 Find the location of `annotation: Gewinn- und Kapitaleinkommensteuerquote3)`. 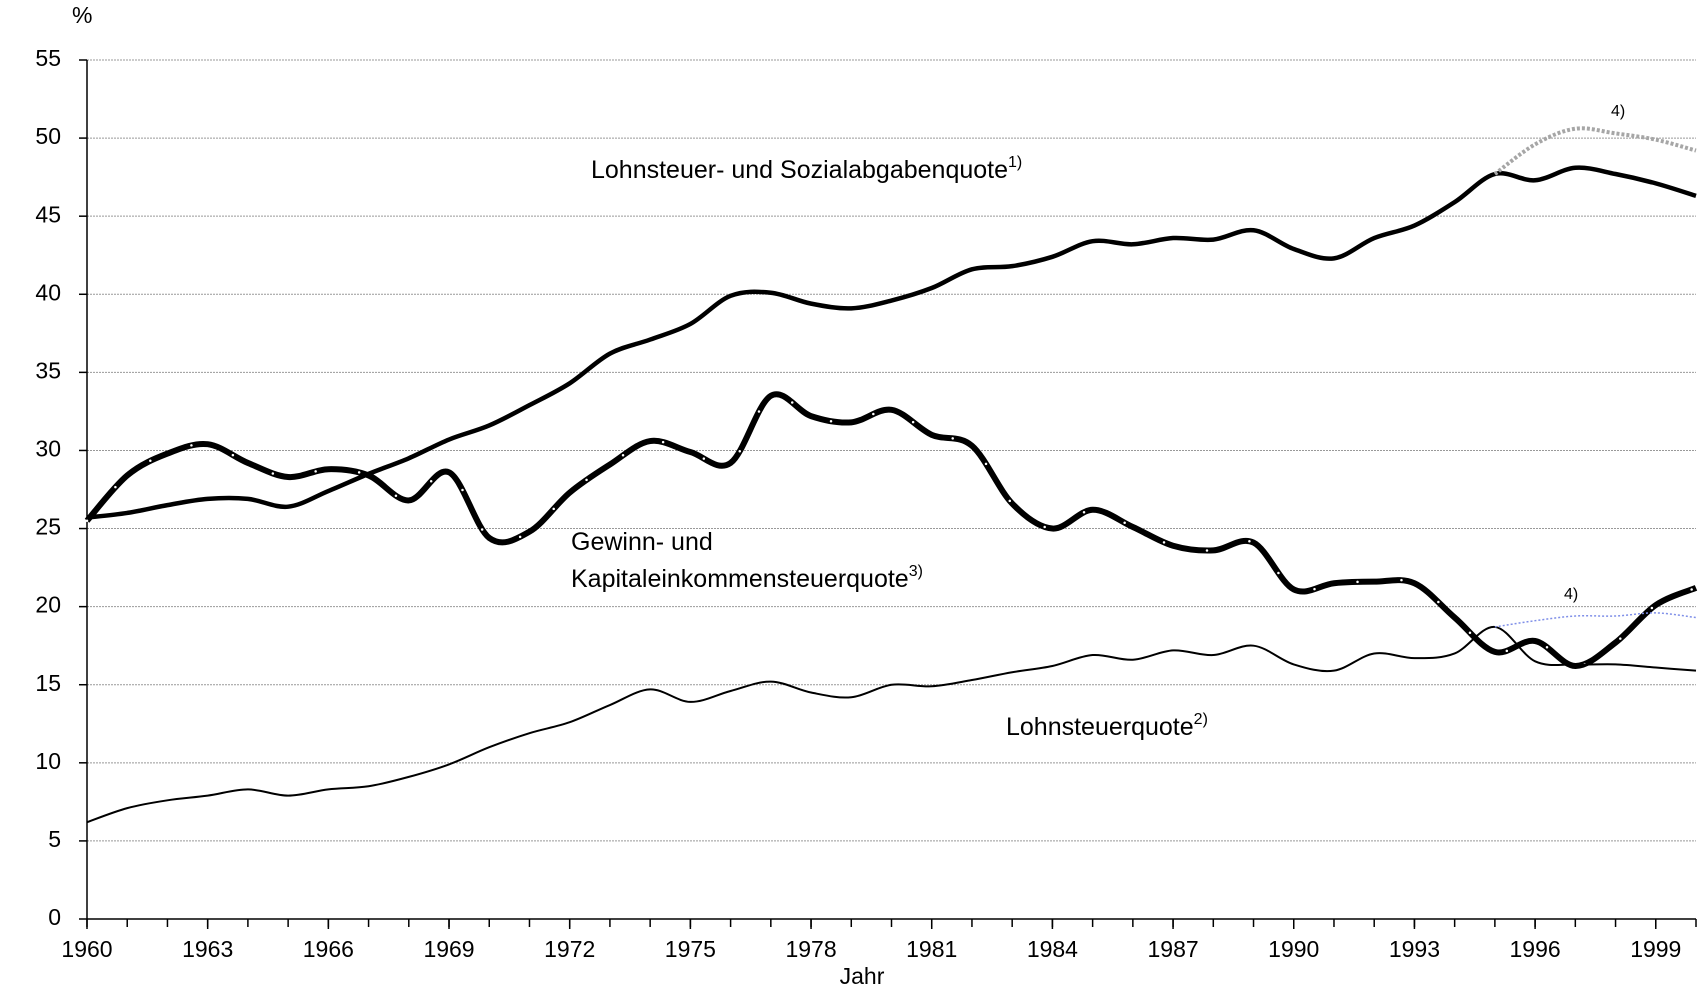

annotation: Gewinn- und Kapitaleinkommensteuerquote3) is located at coordinates (747, 560).